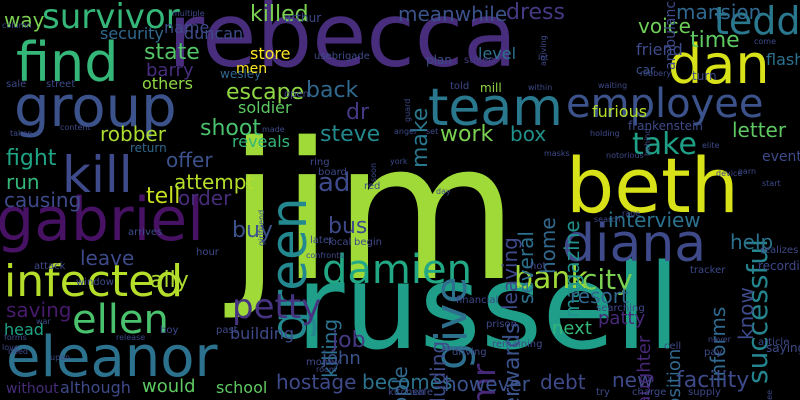 The image size is (800, 400). I want to click on word-wesley: wesley, so click(241, 74).